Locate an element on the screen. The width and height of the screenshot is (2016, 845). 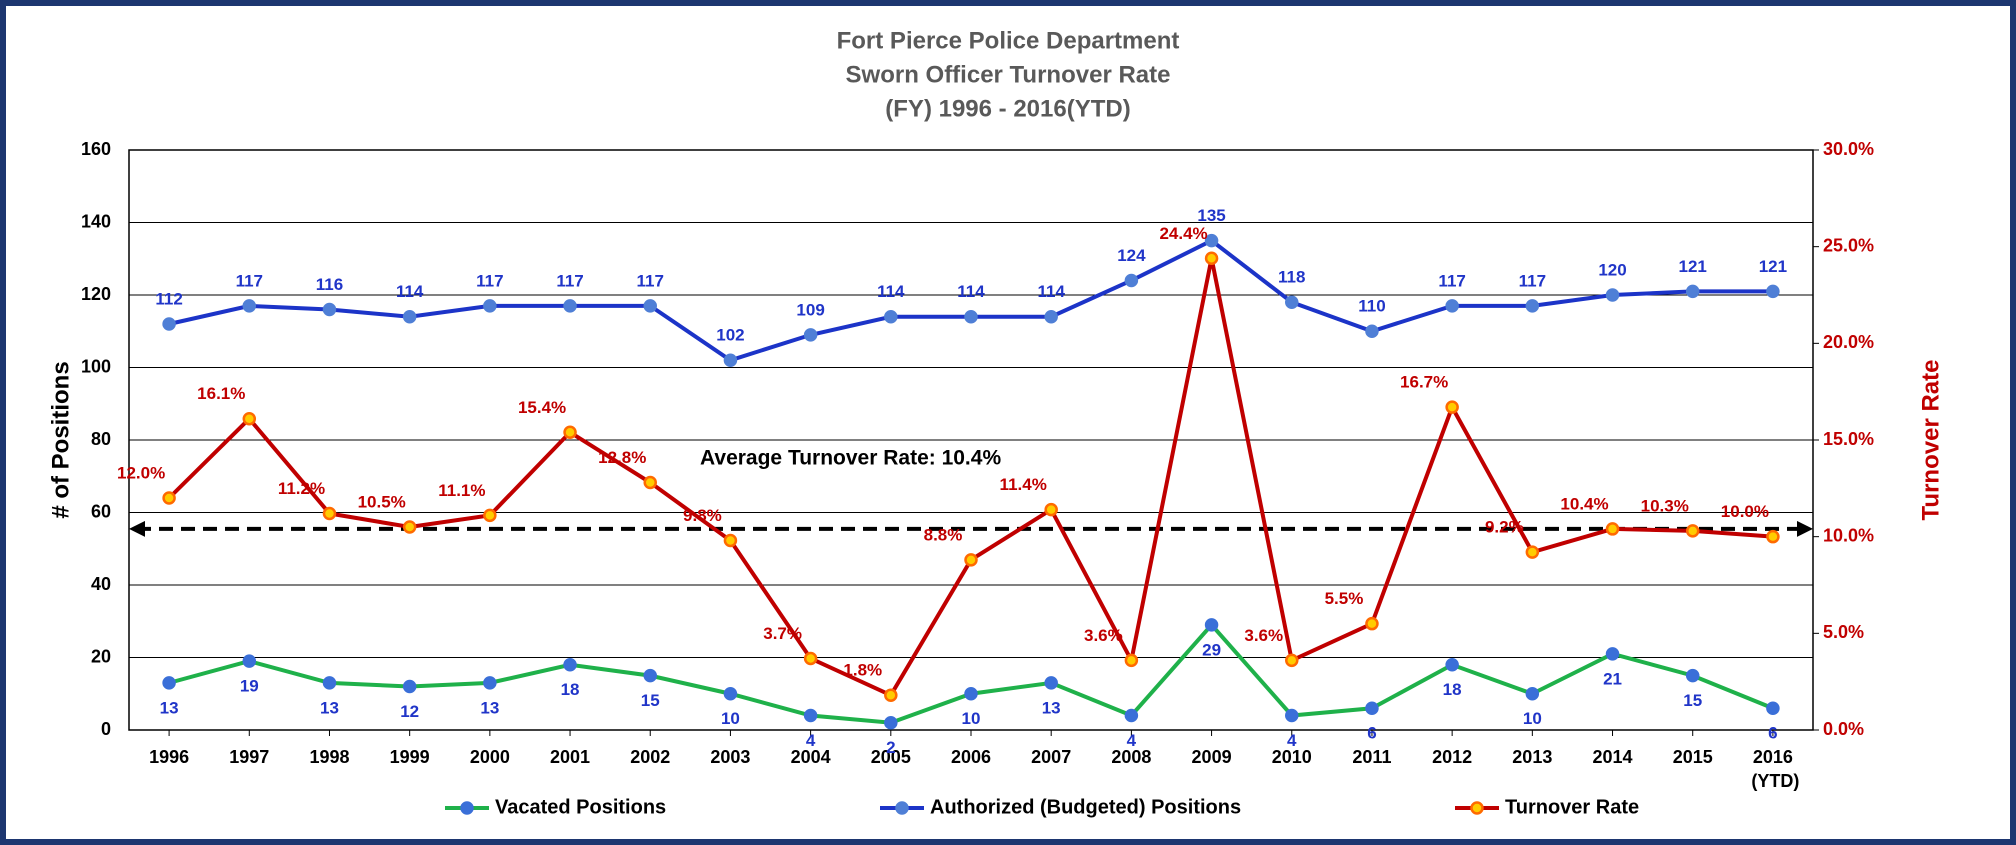
y-tick-label: 80 is located at coordinates (101, 439).